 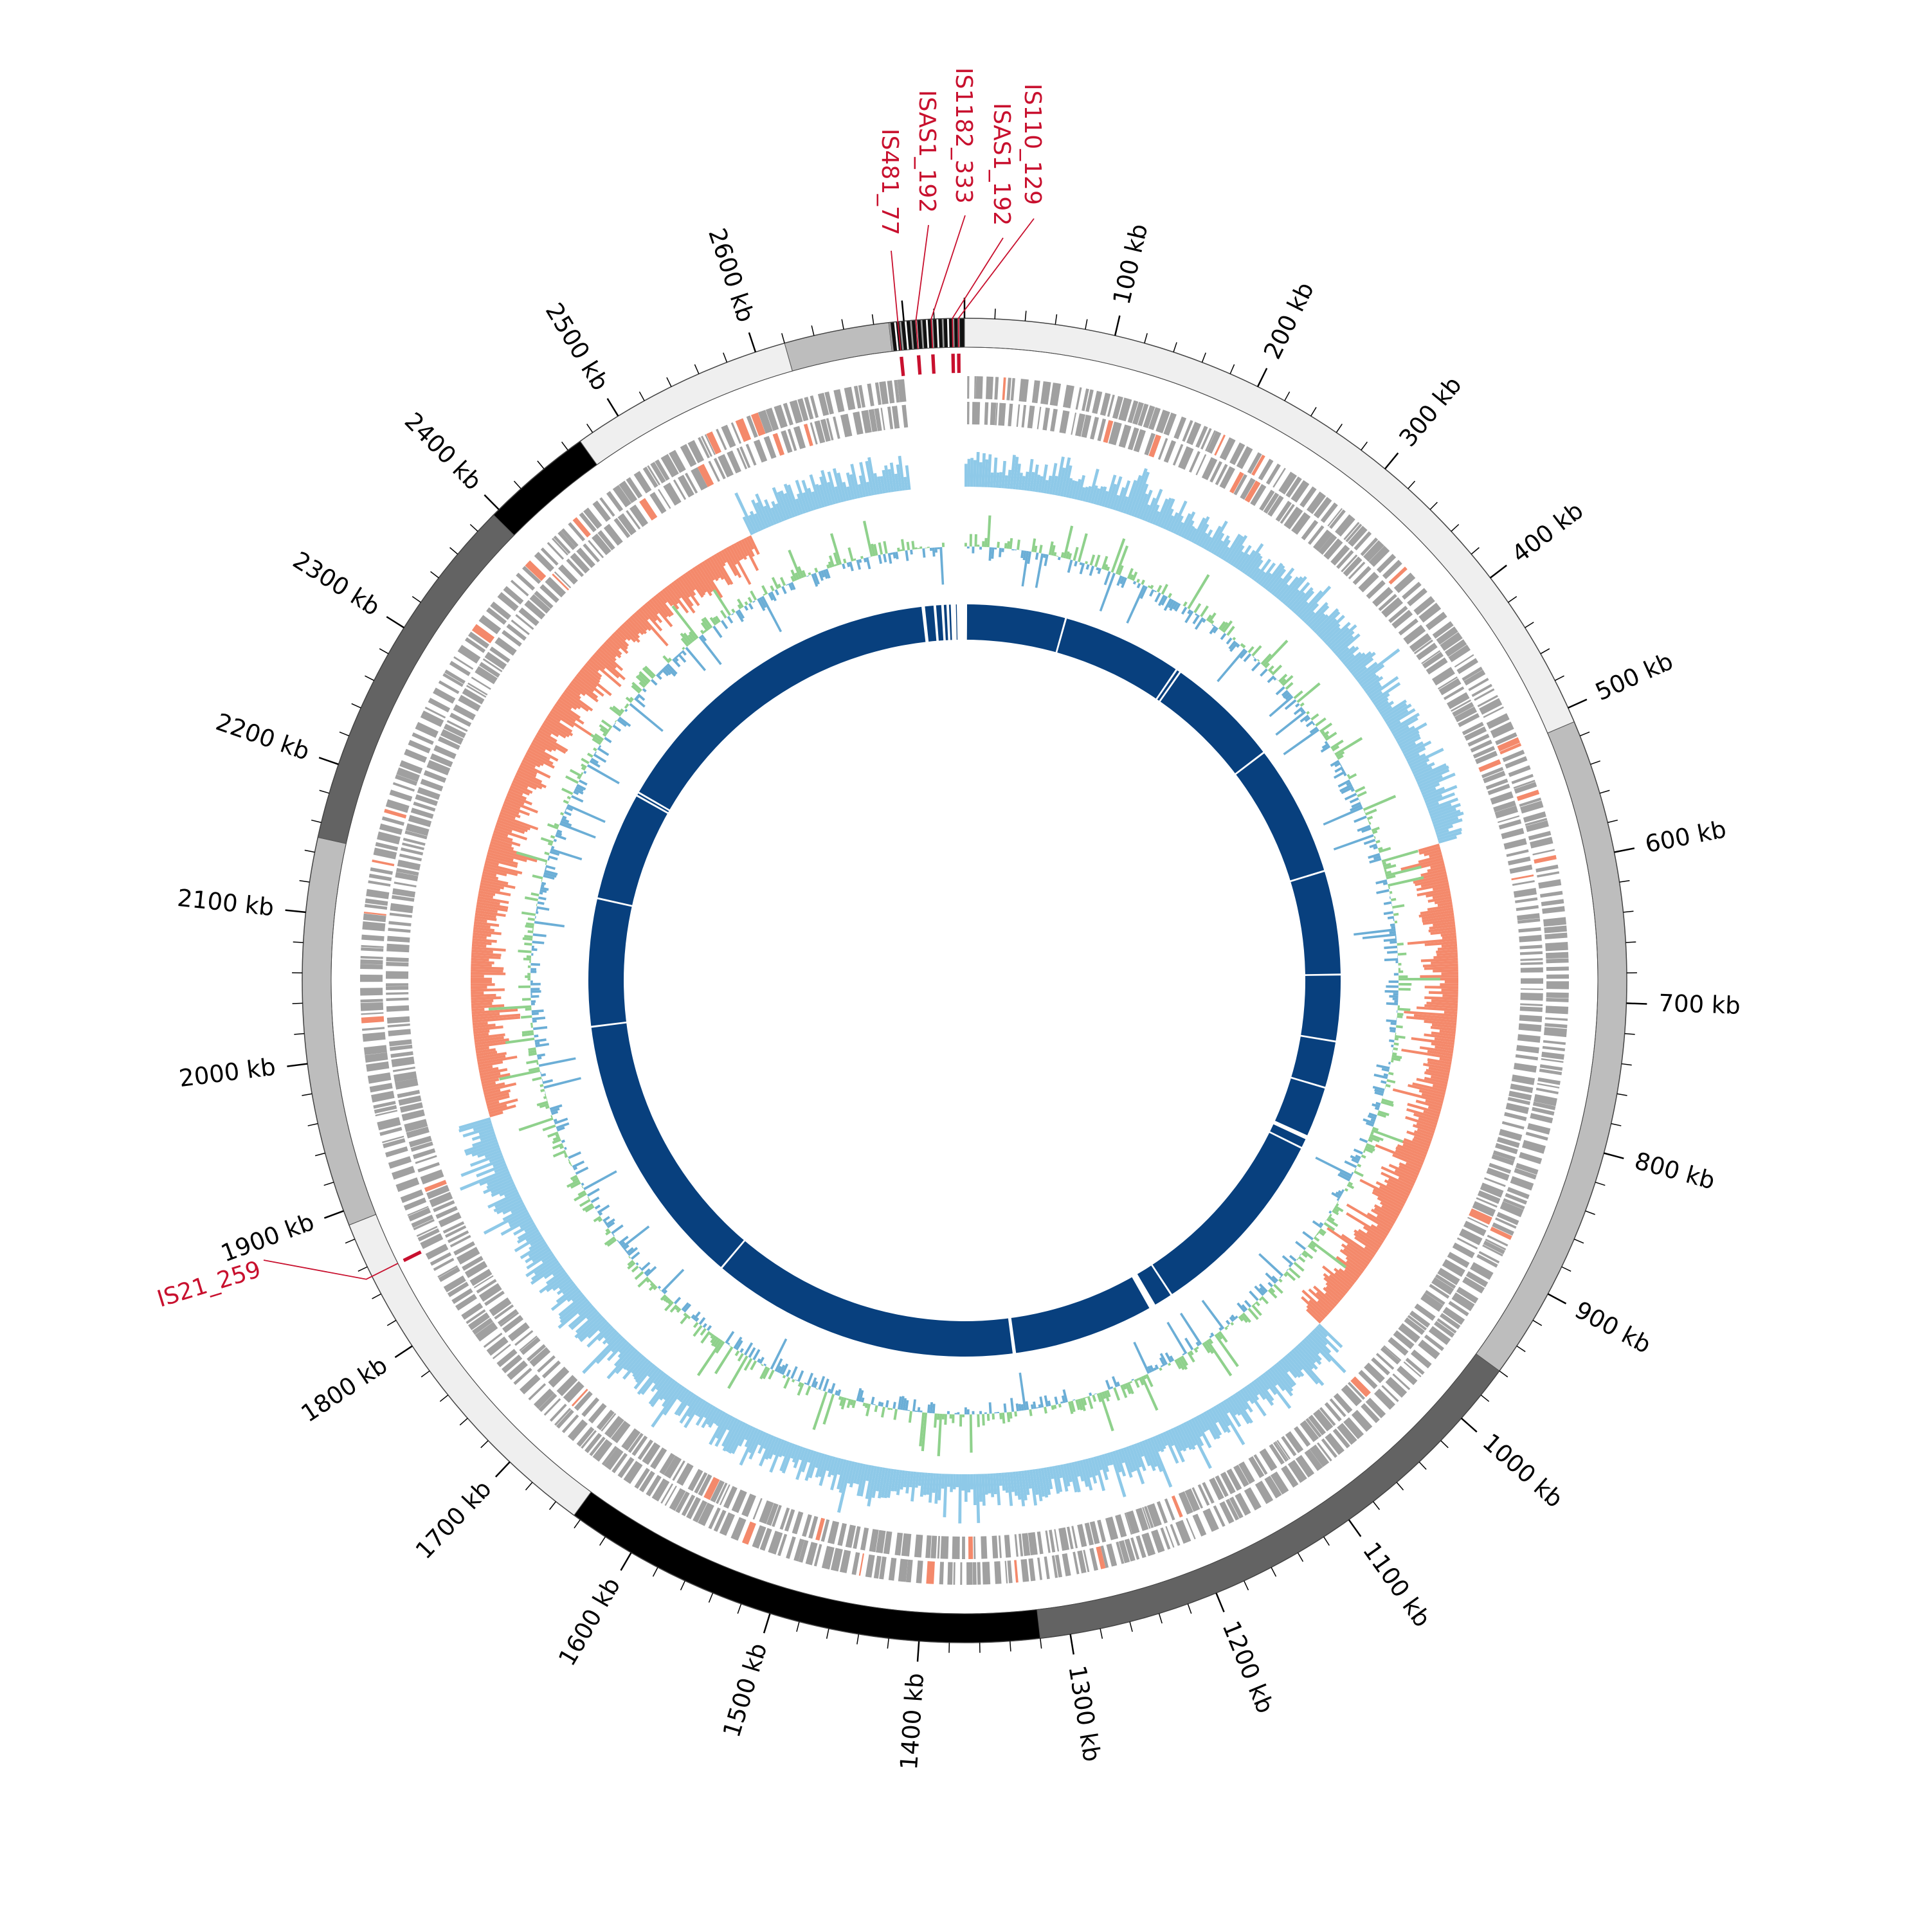 I want to click on tick-label: 900 kb, so click(x=1613, y=1327).